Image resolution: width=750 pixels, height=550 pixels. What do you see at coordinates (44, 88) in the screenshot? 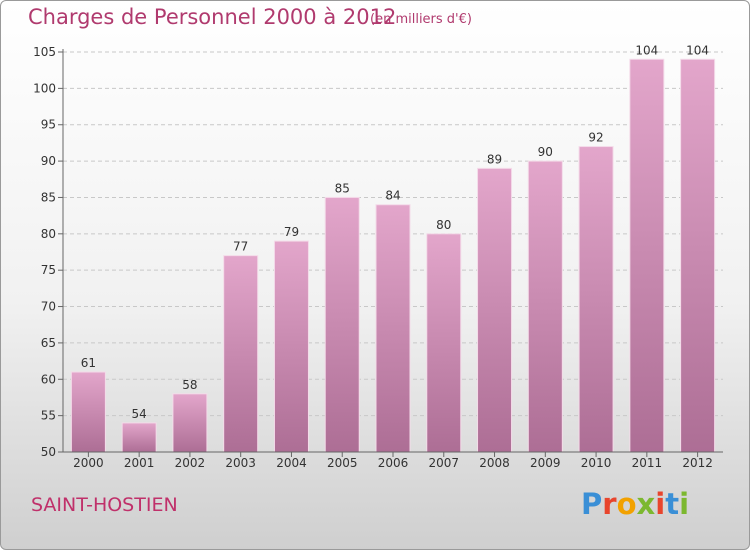
I see `y-tick-label: 100` at bounding box center [44, 88].